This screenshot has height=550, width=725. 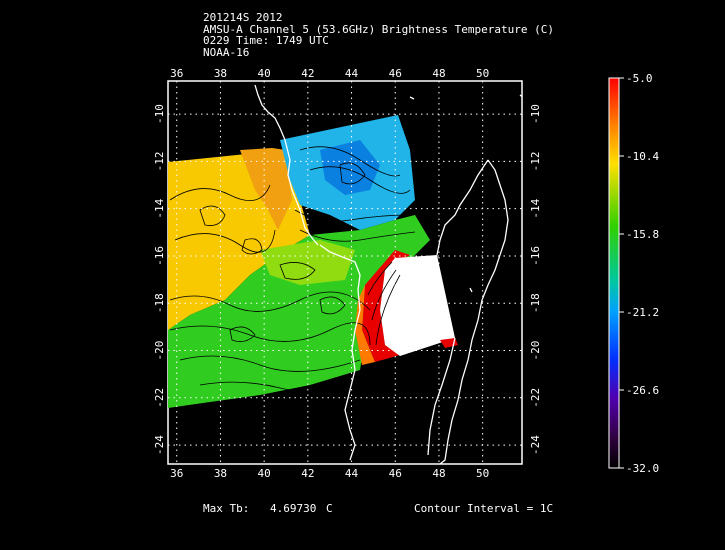 What do you see at coordinates (535, 398) in the screenshot?
I see `lat-tick-right: -22` at bounding box center [535, 398].